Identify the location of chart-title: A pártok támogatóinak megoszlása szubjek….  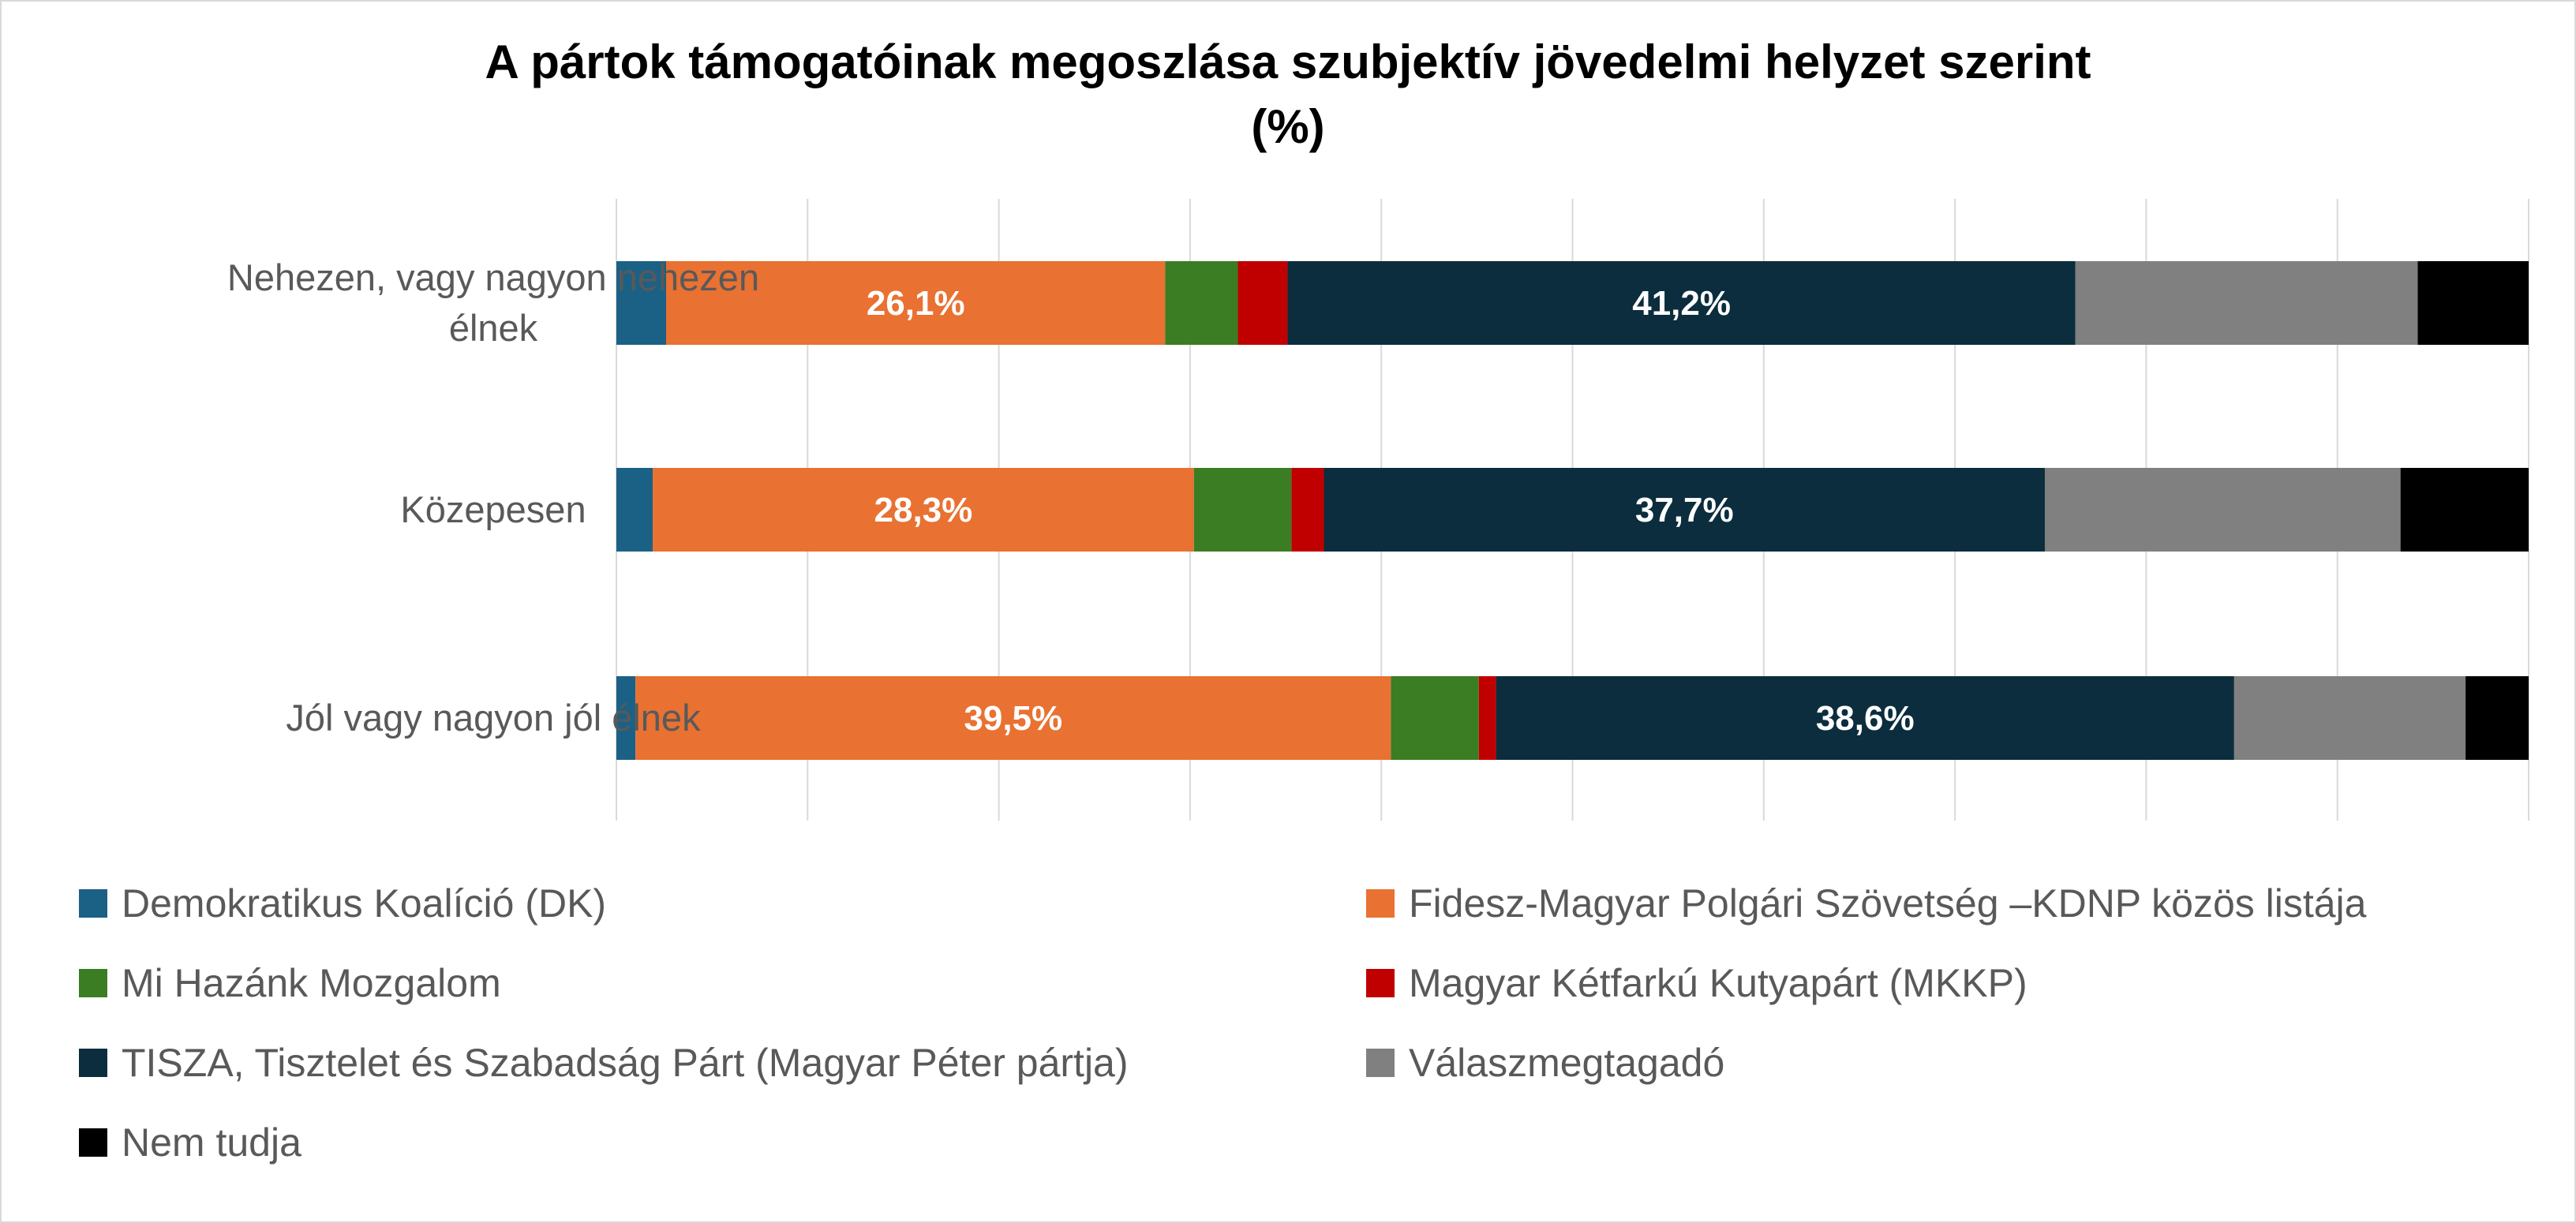
(1288, 94).